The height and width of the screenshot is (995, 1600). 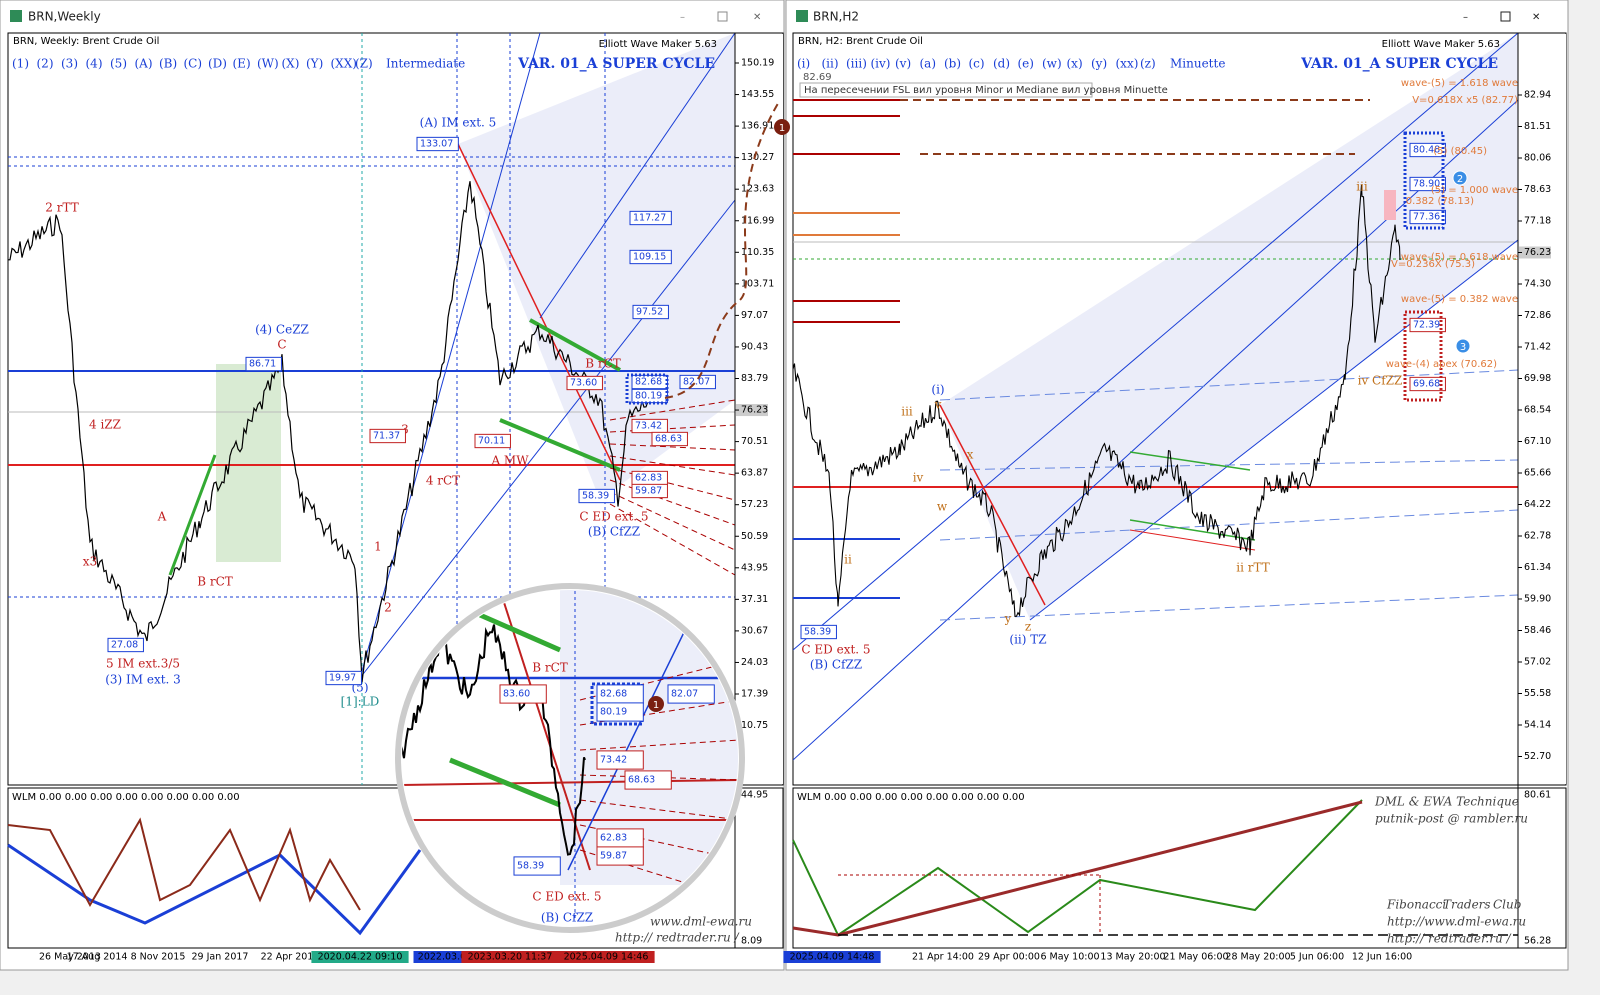 What do you see at coordinates (344, 64) in the screenshot?
I see `wave-button: (XX)` at bounding box center [344, 64].